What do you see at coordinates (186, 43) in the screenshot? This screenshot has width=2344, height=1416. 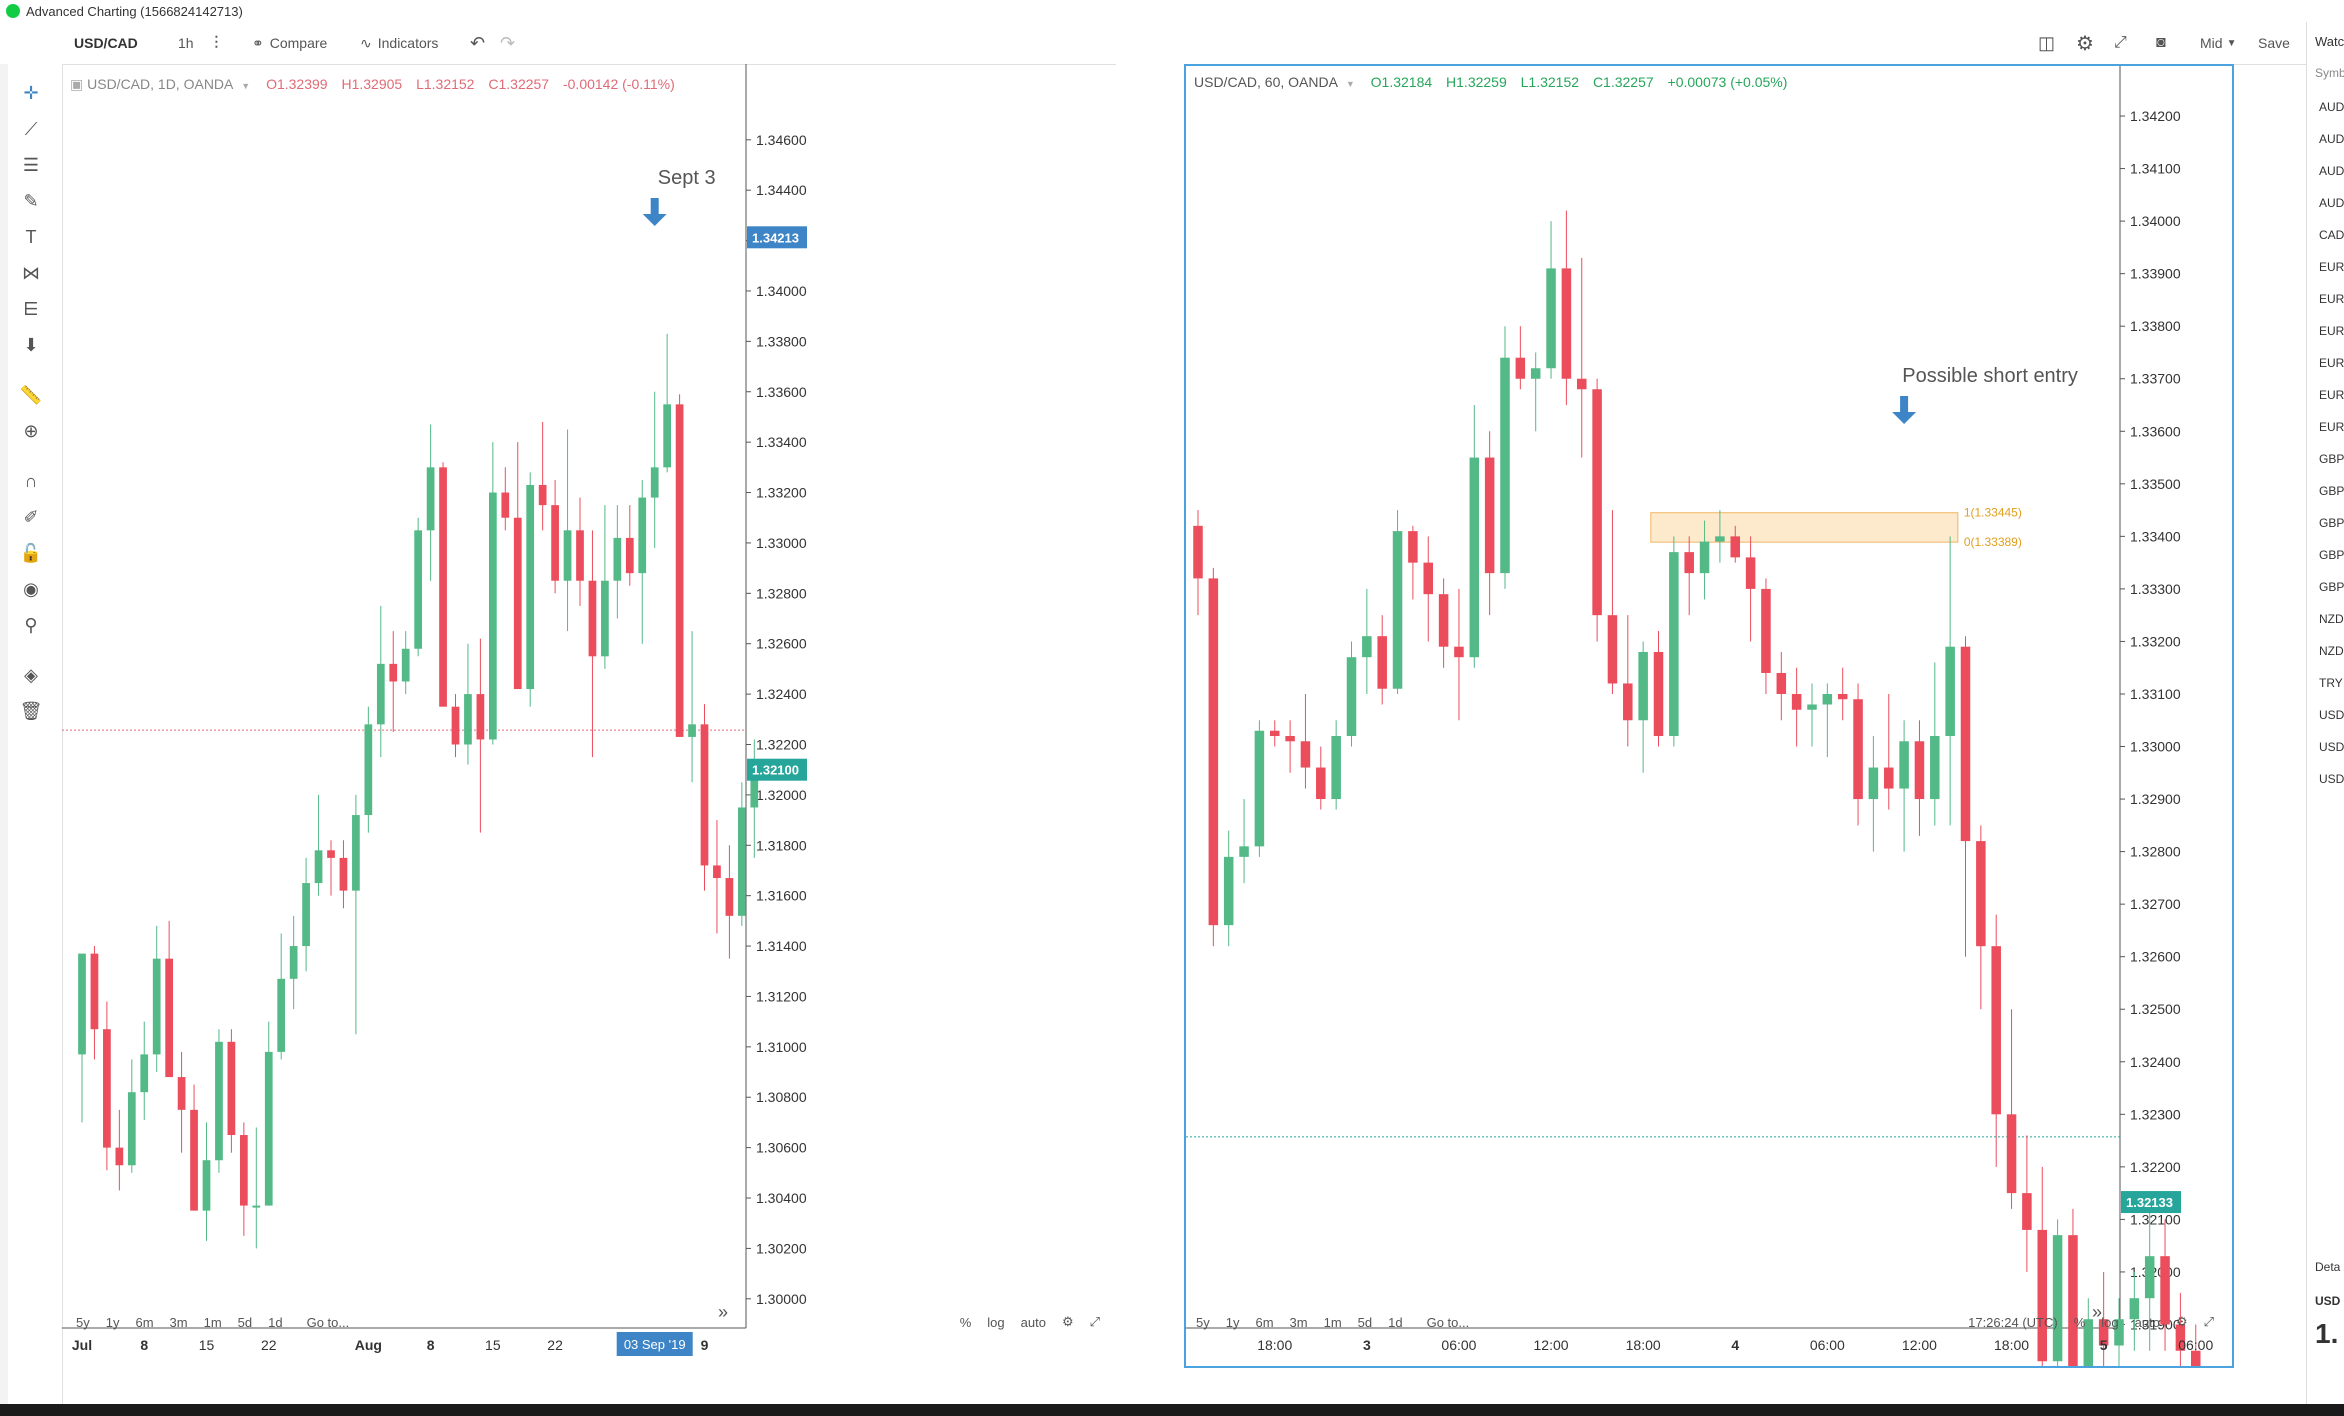 I see `interval-button: 1h` at bounding box center [186, 43].